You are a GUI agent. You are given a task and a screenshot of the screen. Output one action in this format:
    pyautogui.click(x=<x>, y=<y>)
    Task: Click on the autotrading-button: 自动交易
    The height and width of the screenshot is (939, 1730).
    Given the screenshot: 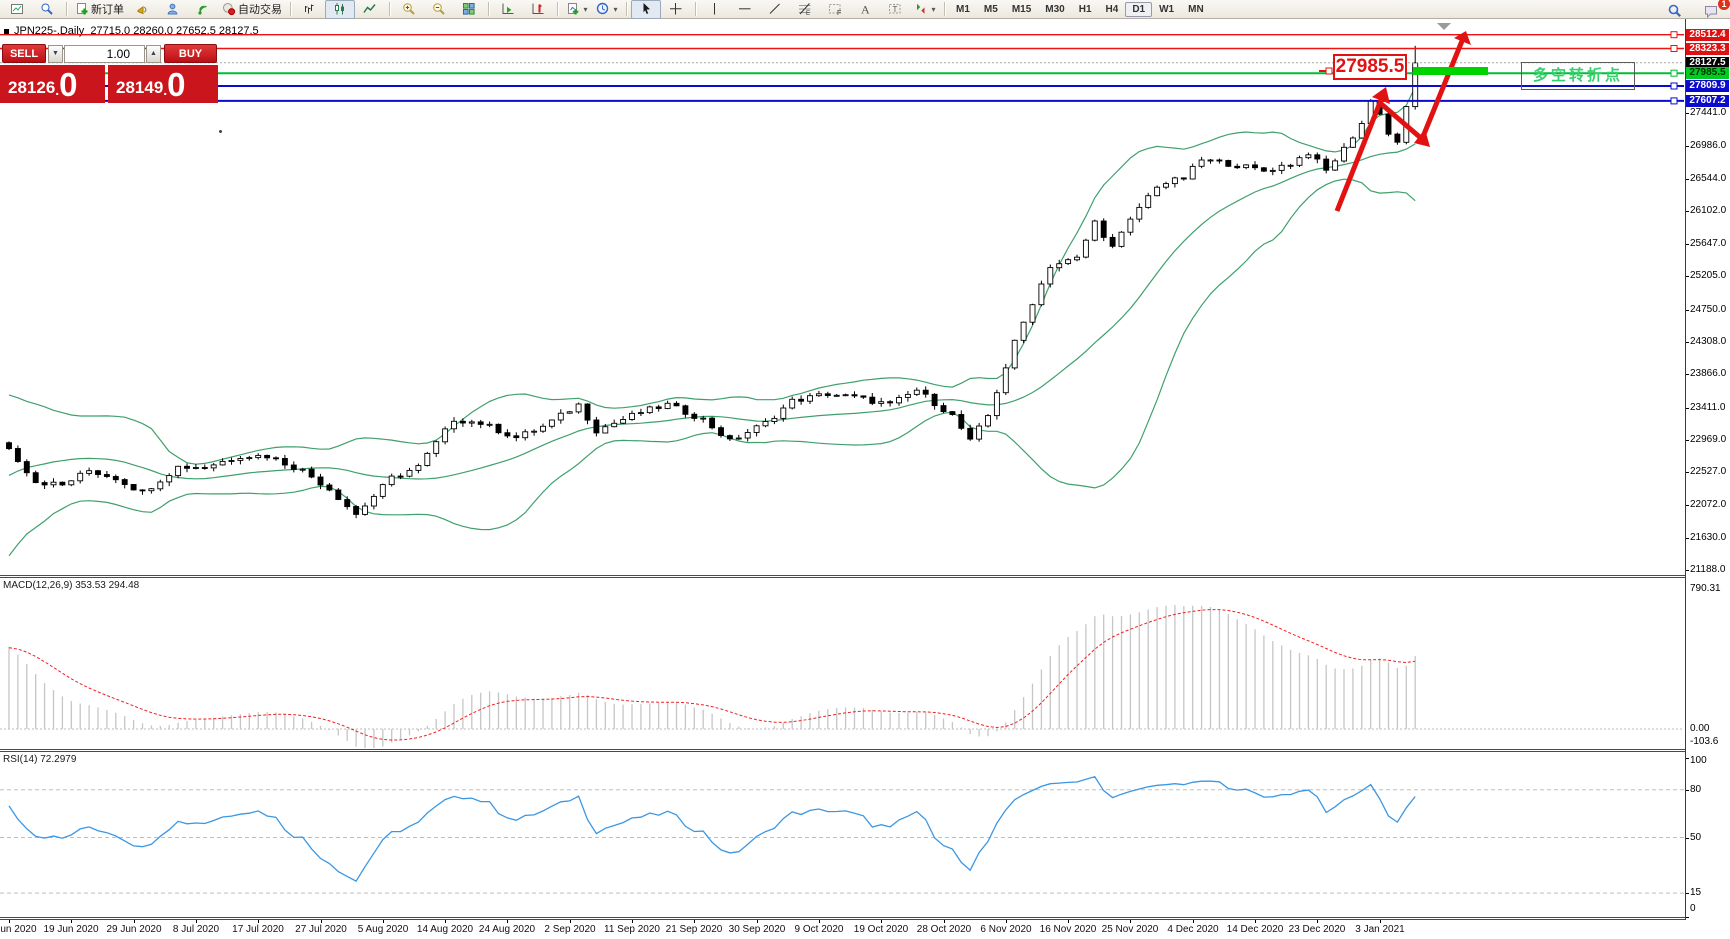 What is the action you would take?
    pyautogui.click(x=252, y=9)
    